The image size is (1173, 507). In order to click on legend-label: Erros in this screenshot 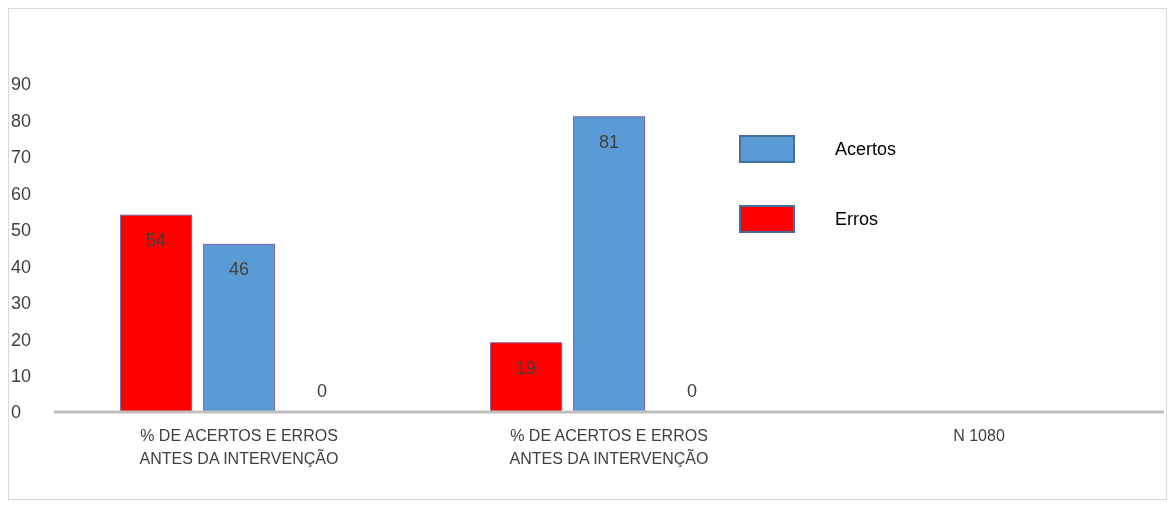, I will do `click(857, 219)`.